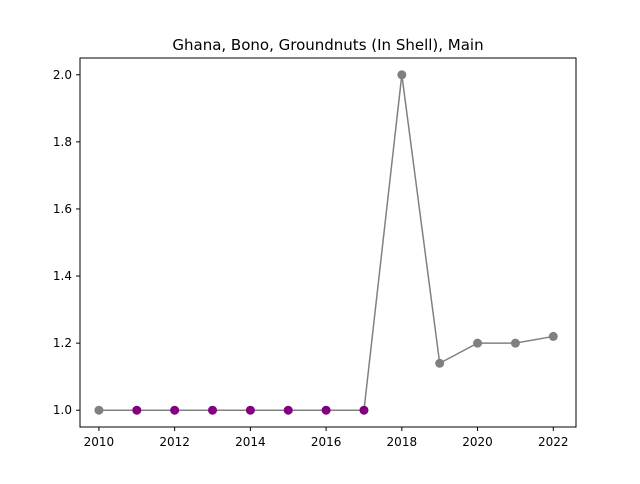  I want to click on y-tick-label: 1.0, so click(62, 410).